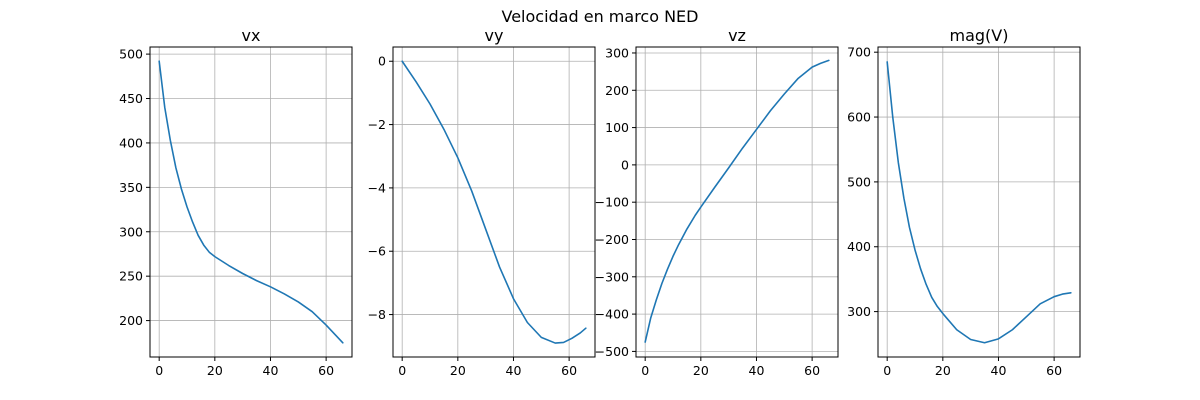 Image resolution: width=1200 pixels, height=400 pixels. I want to click on subplot-title: vz, so click(737, 35).